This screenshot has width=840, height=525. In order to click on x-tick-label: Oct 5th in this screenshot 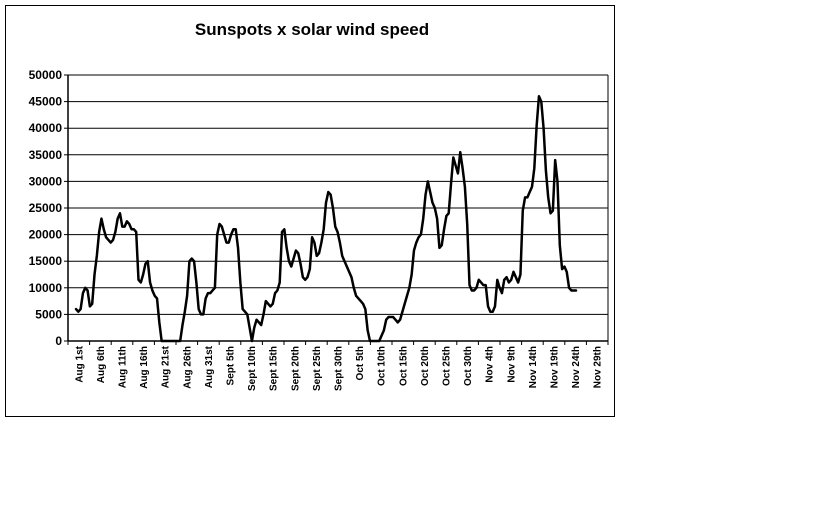, I will do `click(360, 363)`.